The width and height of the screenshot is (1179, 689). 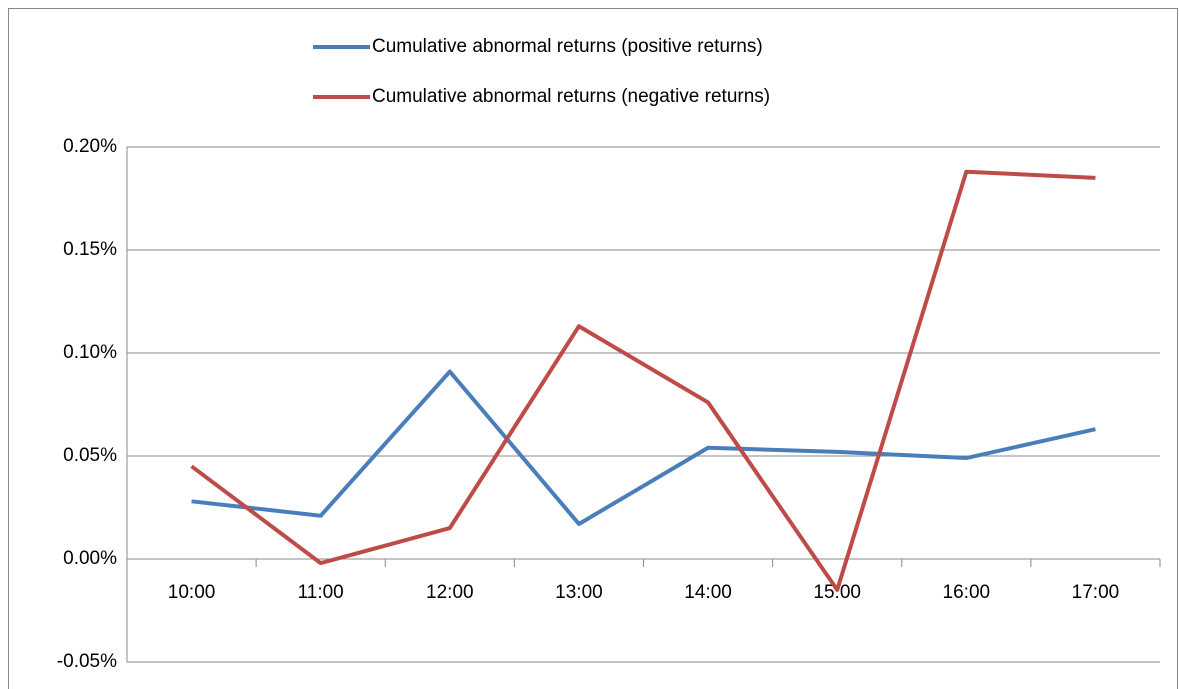 I want to click on y-tick-label: 0.10%, so click(x=90, y=352).